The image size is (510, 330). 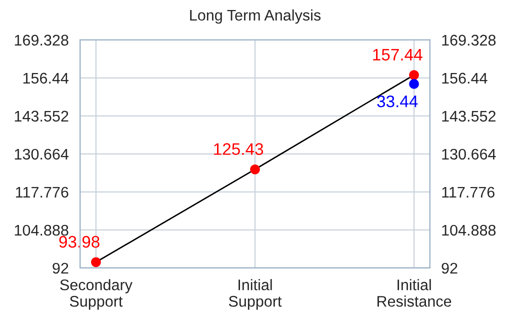 I want to click on y2-tick-label: 130.664, so click(x=469, y=154).